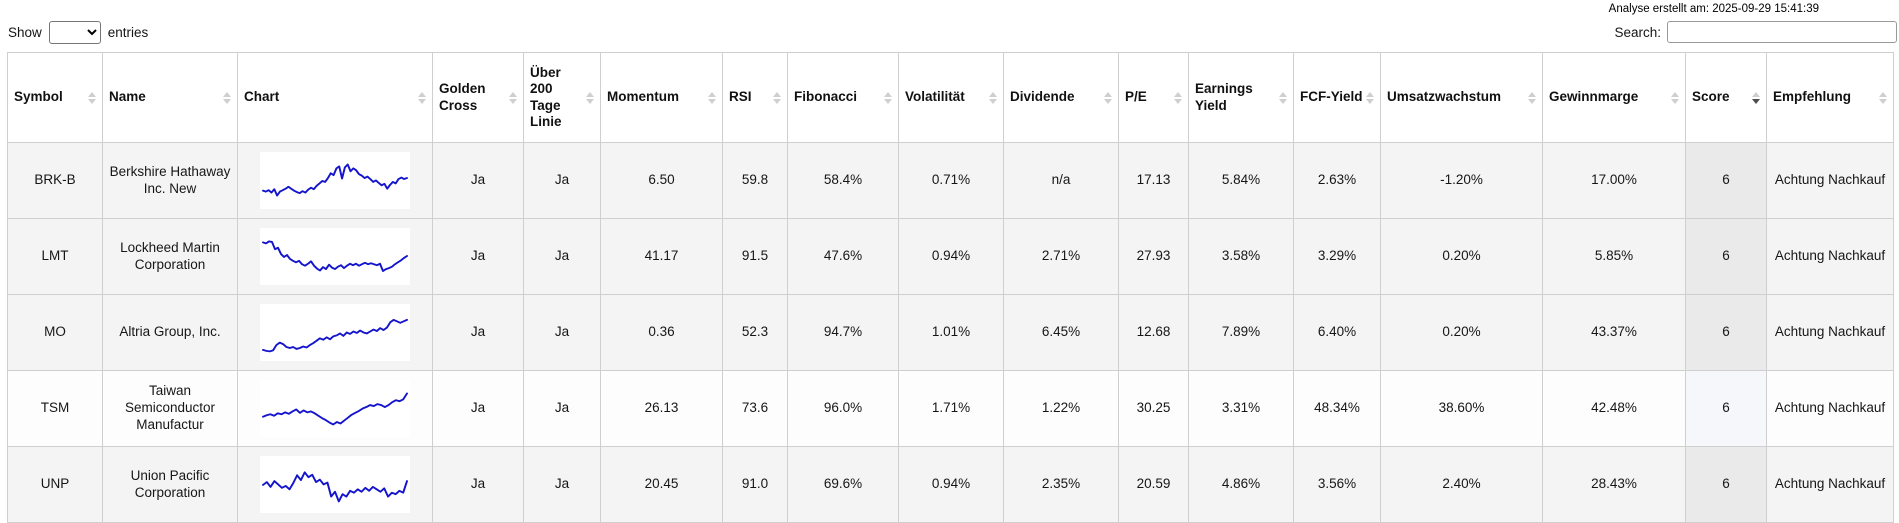 The height and width of the screenshot is (523, 1899). What do you see at coordinates (661, 256) in the screenshot?
I see `cell-momentum: 41.17` at bounding box center [661, 256].